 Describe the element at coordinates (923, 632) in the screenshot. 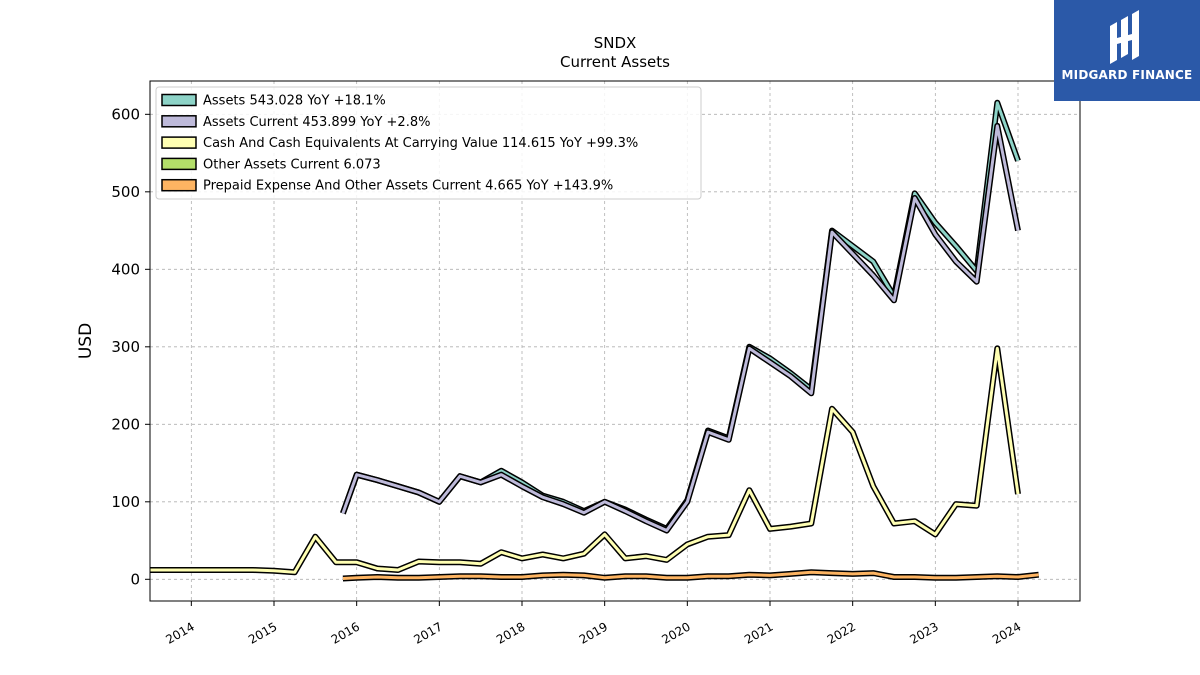

I see `x-tick-label: 2023` at that location.